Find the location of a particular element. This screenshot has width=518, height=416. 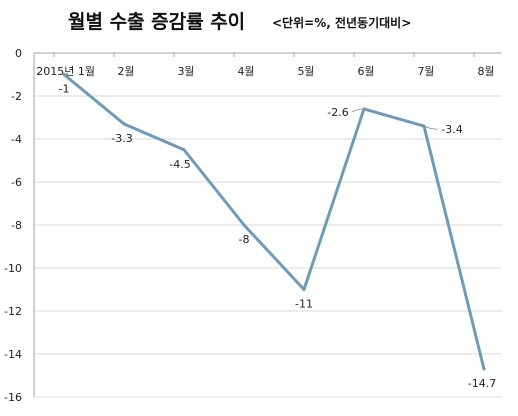

data-label: -3.3 is located at coordinates (121, 138).